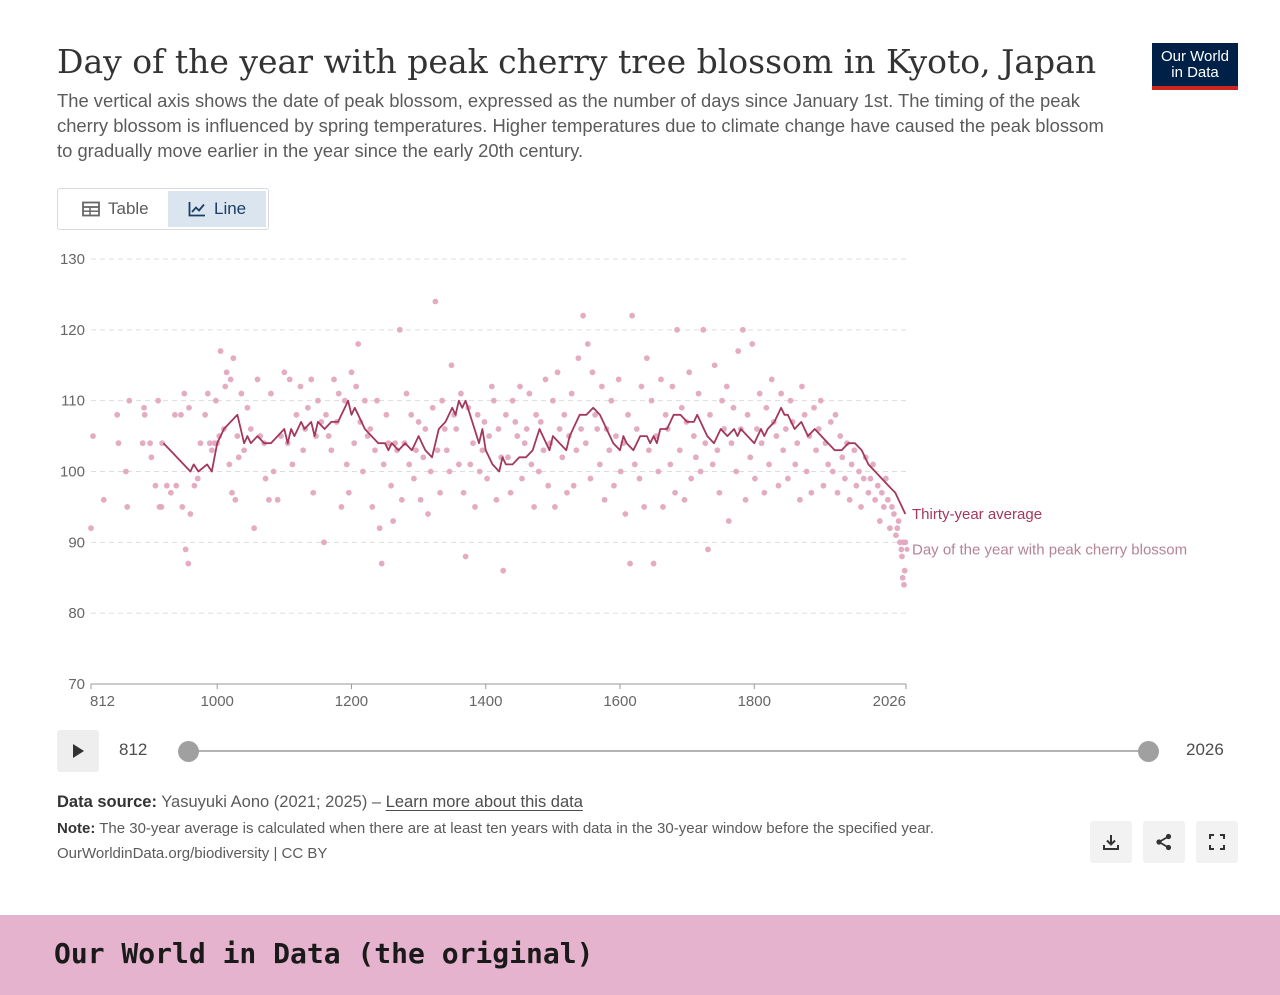 This screenshot has height=995, width=1280. I want to click on tab-line: Line, so click(217, 209).